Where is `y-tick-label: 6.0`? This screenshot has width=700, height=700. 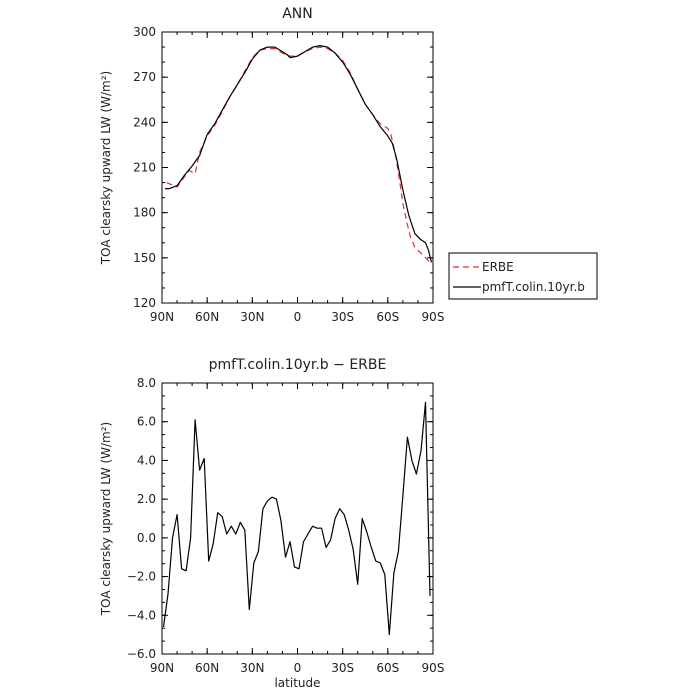 y-tick-label: 6.0 is located at coordinates (146, 422).